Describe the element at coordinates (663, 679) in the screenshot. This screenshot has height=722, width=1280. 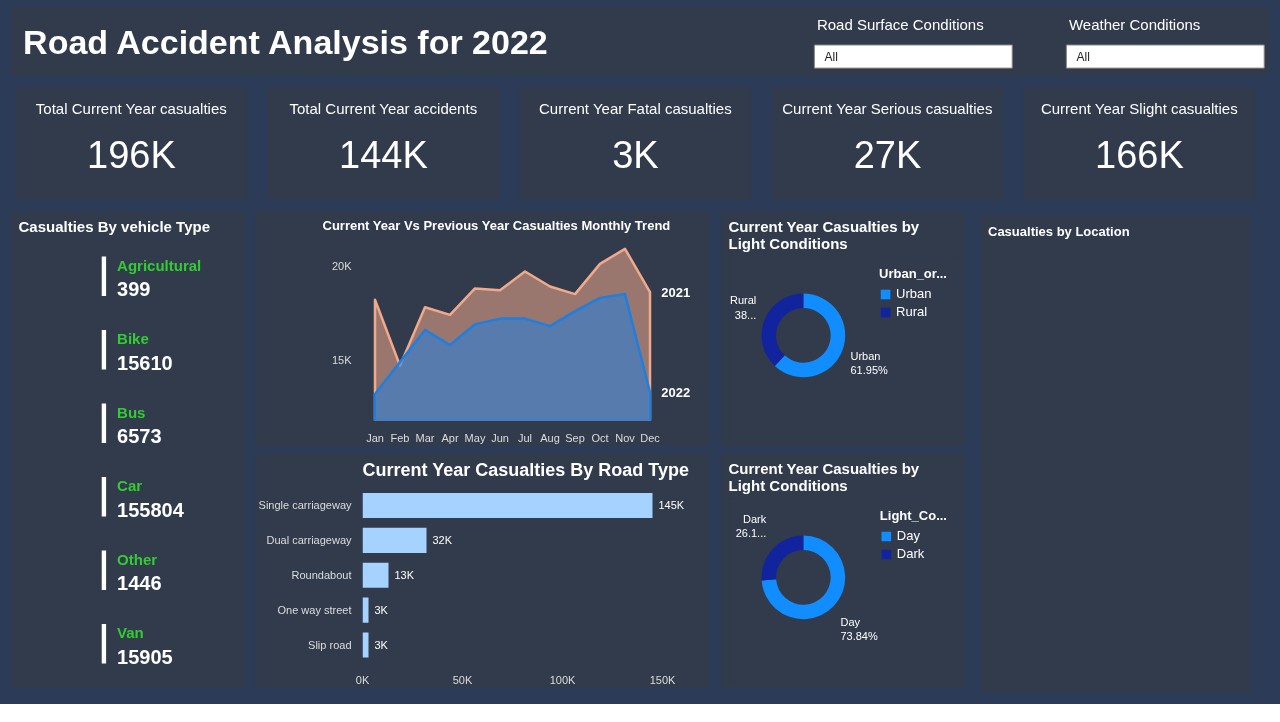
I see `x-tick-label: 150K` at that location.